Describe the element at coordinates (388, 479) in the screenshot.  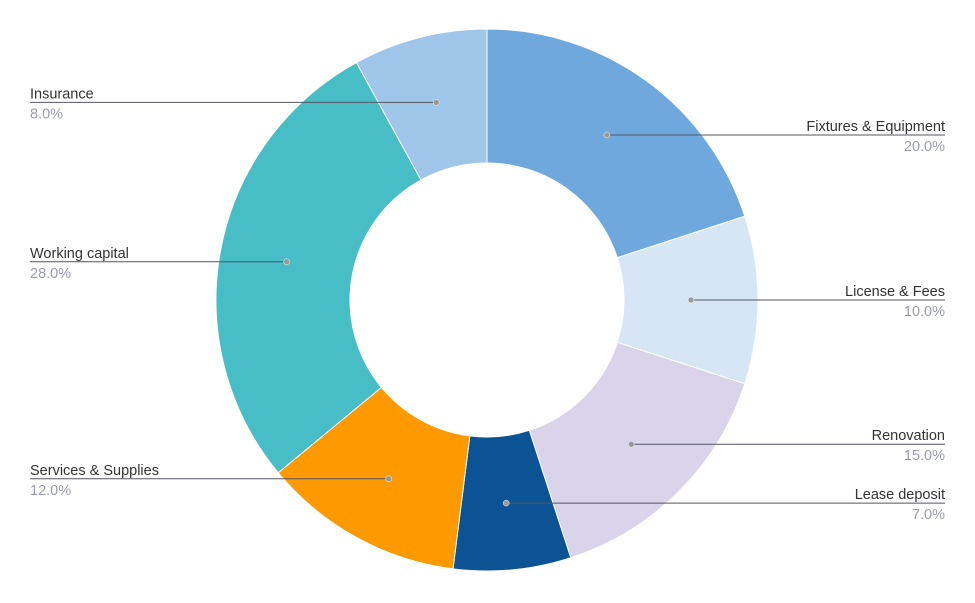
I see `leader-dot-services-and-supplies` at that location.